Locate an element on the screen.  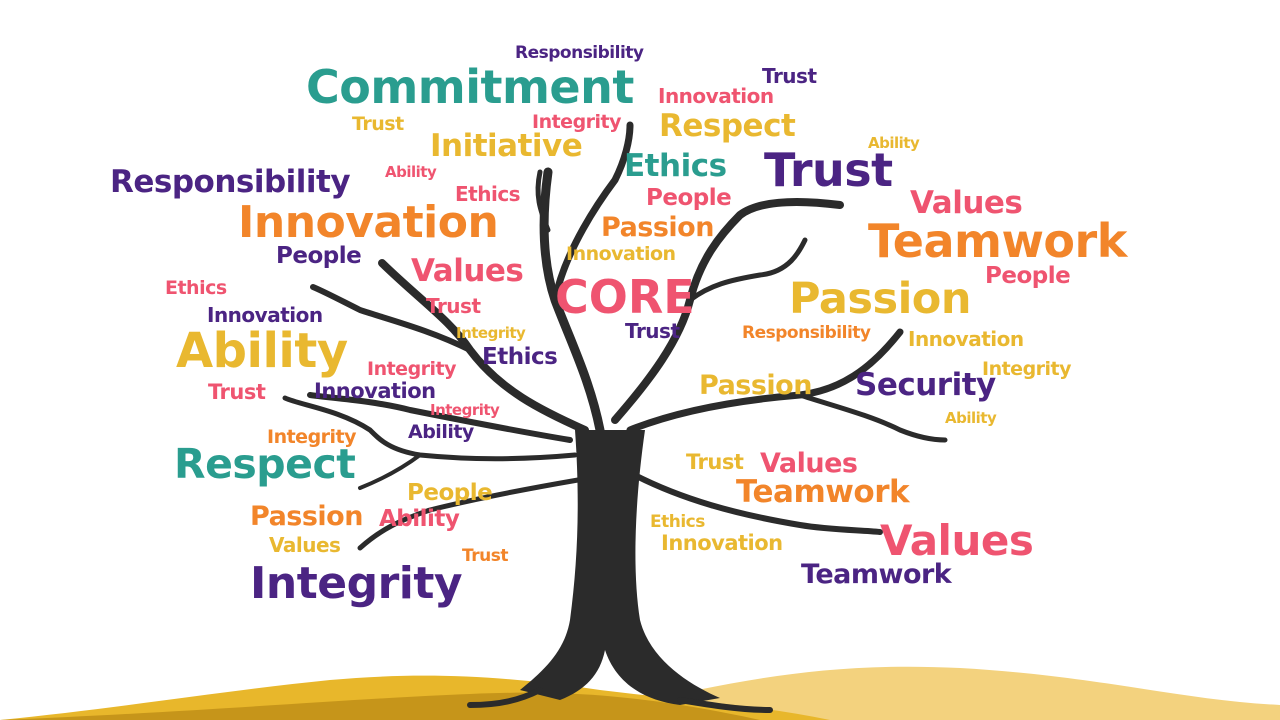
tree-root-left is located at coordinates (505, 697).